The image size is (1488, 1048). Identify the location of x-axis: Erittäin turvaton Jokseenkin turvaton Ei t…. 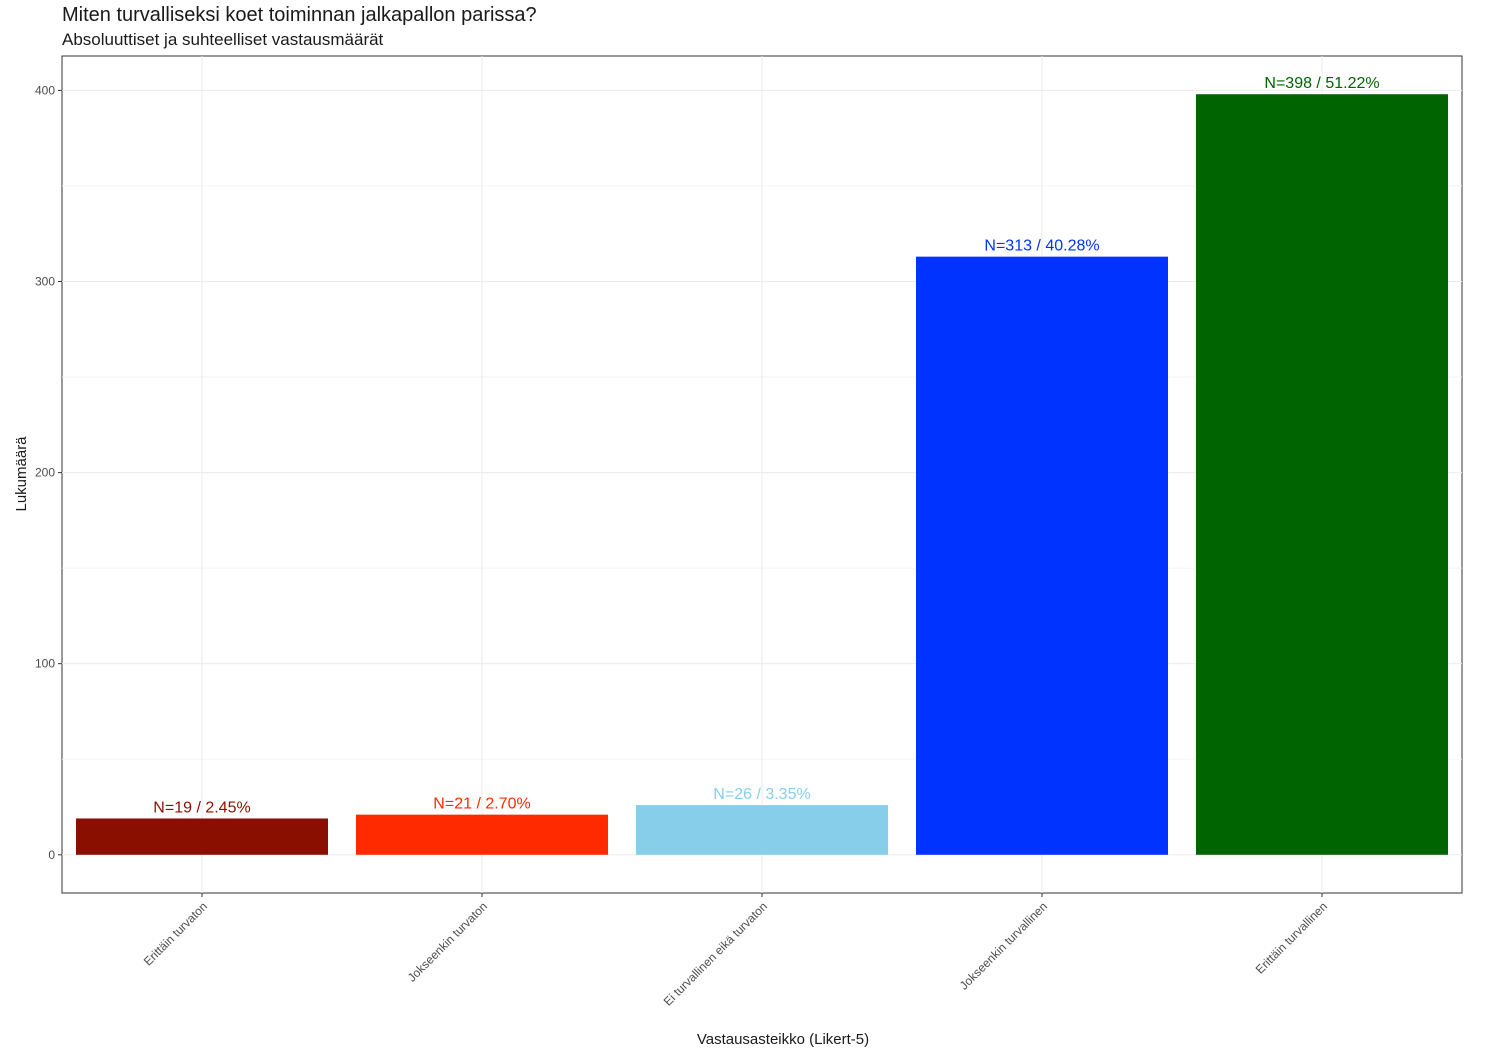
(735, 951).